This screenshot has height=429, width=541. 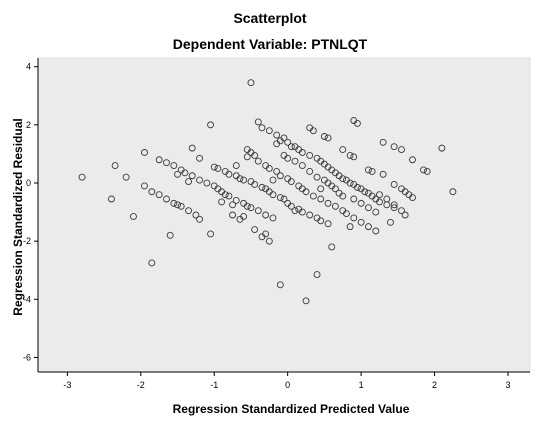 I want to click on x-tick-label: -1, so click(x=214, y=385).